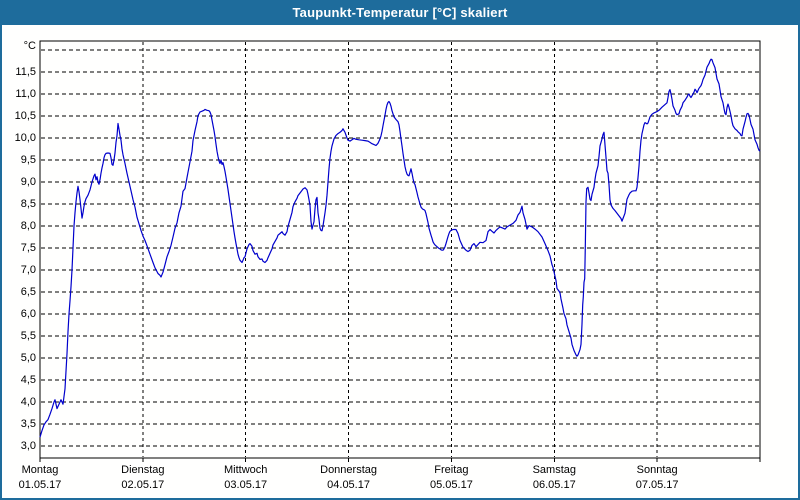  What do you see at coordinates (25, 116) in the screenshot?
I see `y-axis-label: 10,5` at bounding box center [25, 116].